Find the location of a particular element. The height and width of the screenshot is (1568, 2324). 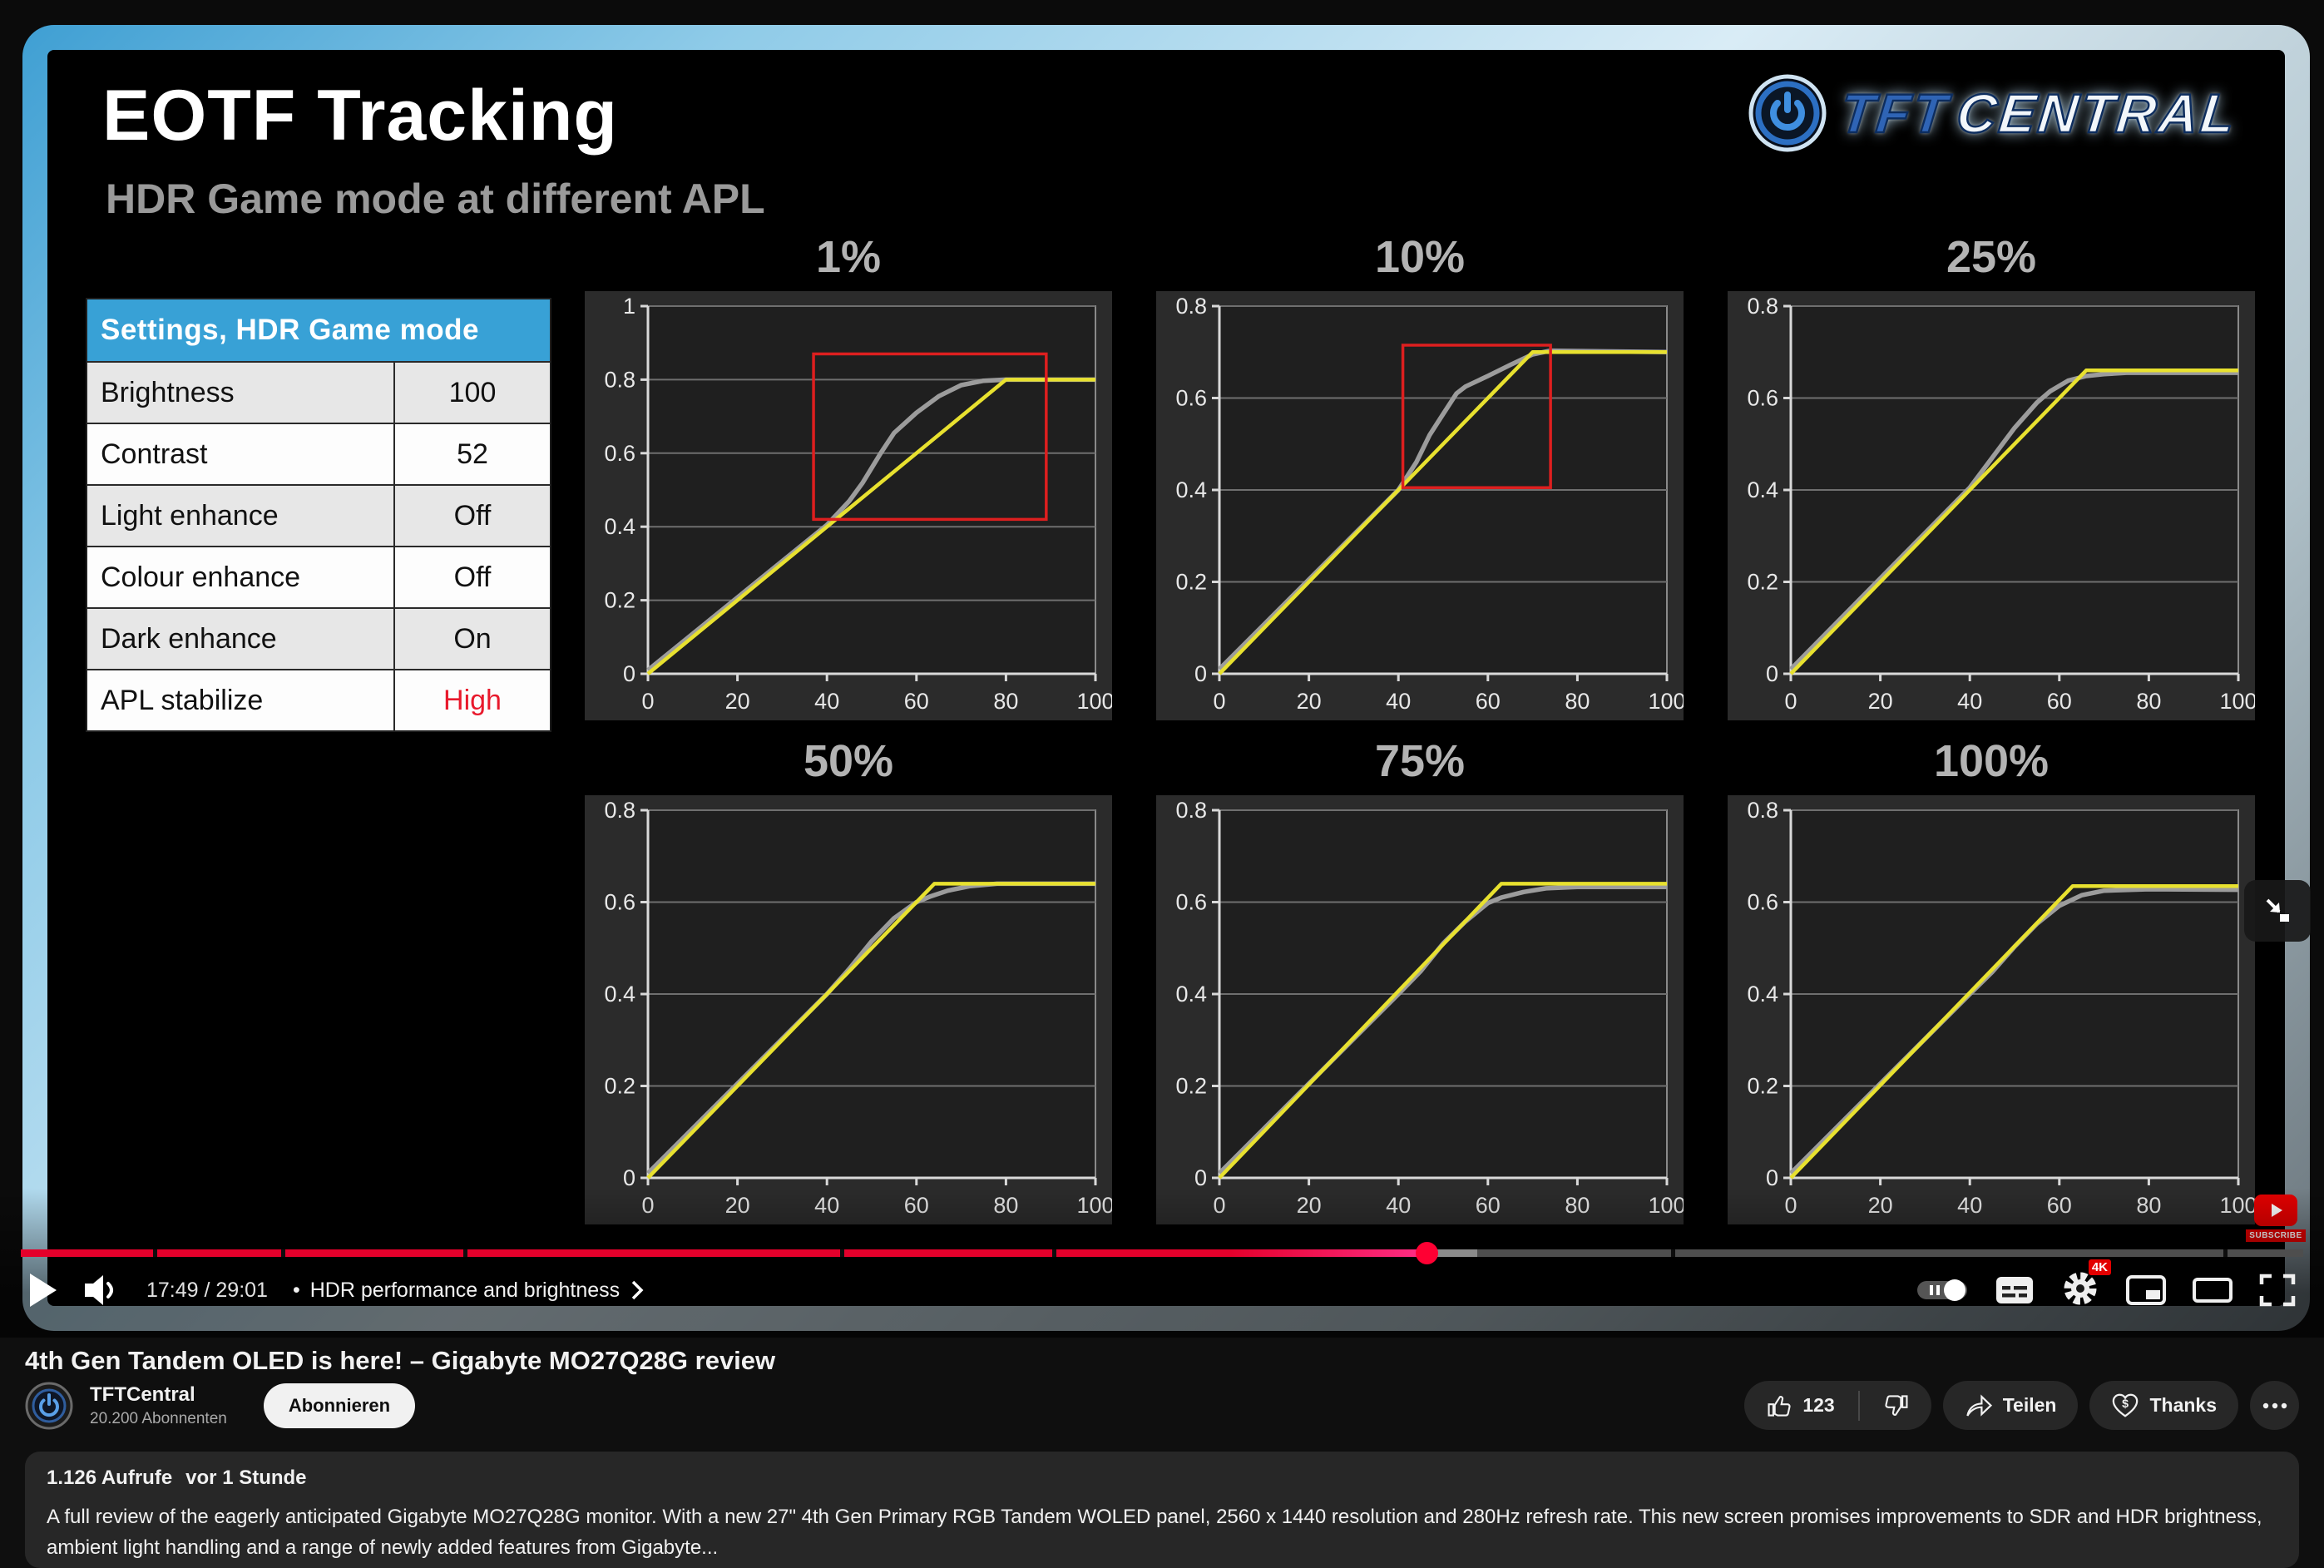

view-count: 1.126 Aufrufe is located at coordinates (110, 1478).